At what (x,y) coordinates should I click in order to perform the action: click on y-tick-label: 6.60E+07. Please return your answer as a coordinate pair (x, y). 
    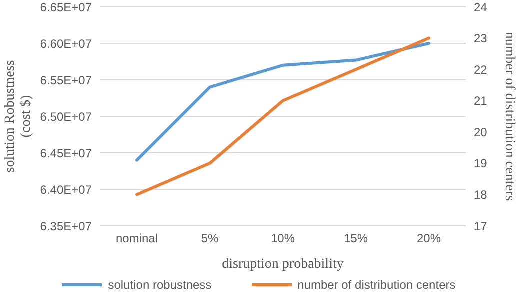
    Looking at the image, I should click on (66, 43).